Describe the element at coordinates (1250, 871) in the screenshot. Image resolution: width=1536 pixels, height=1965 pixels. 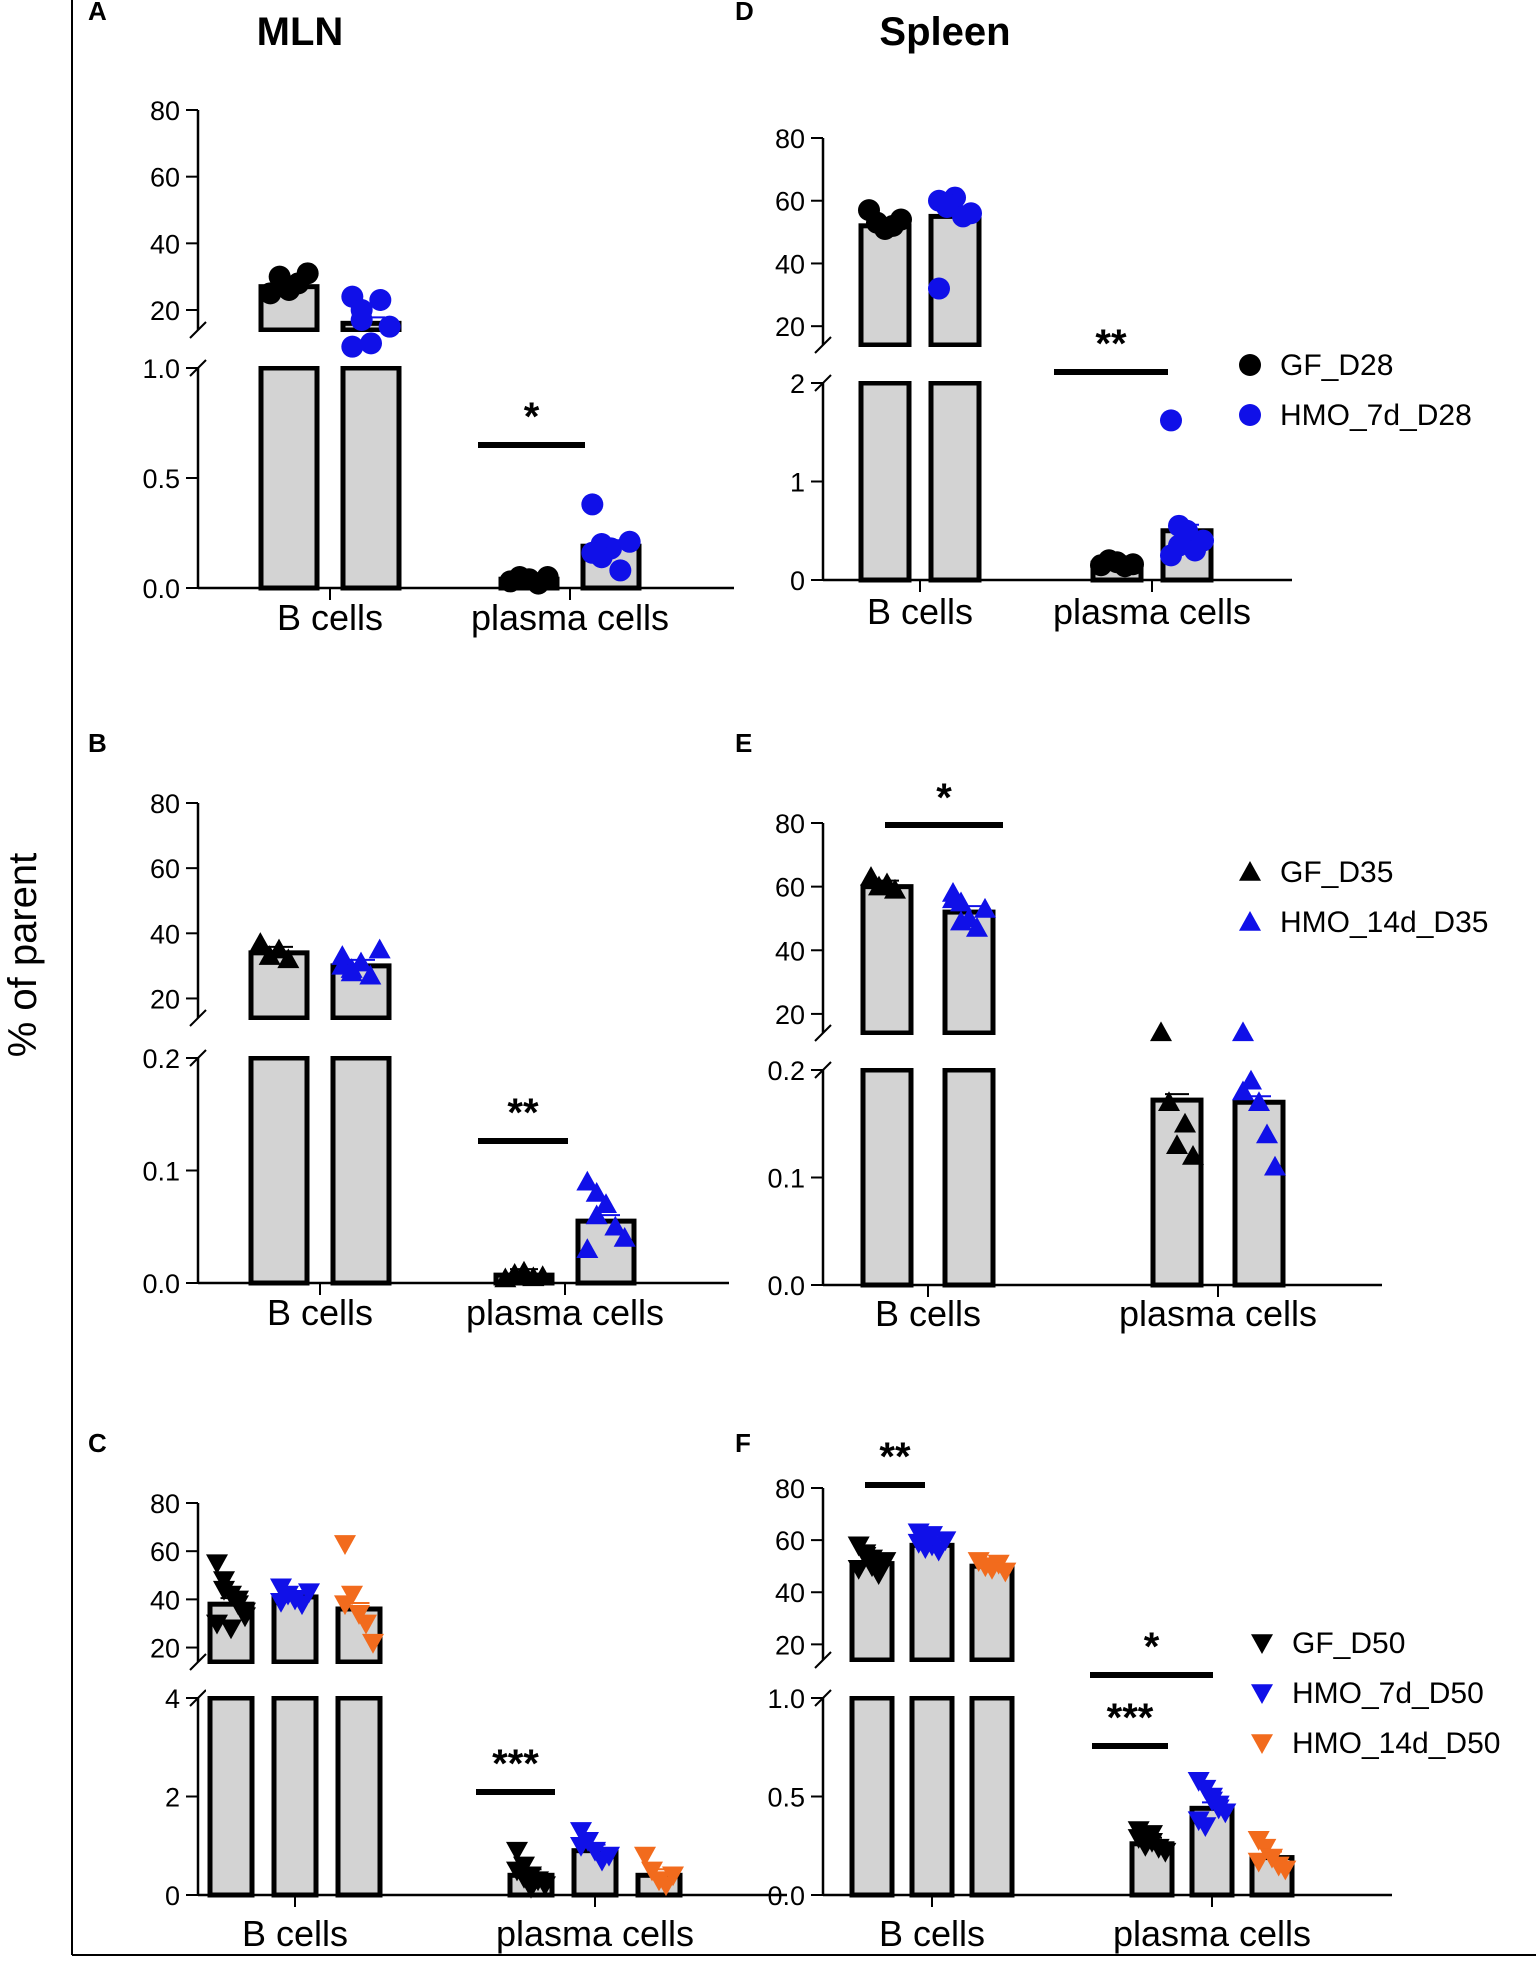
I see `panel-e-legend-marker` at that location.